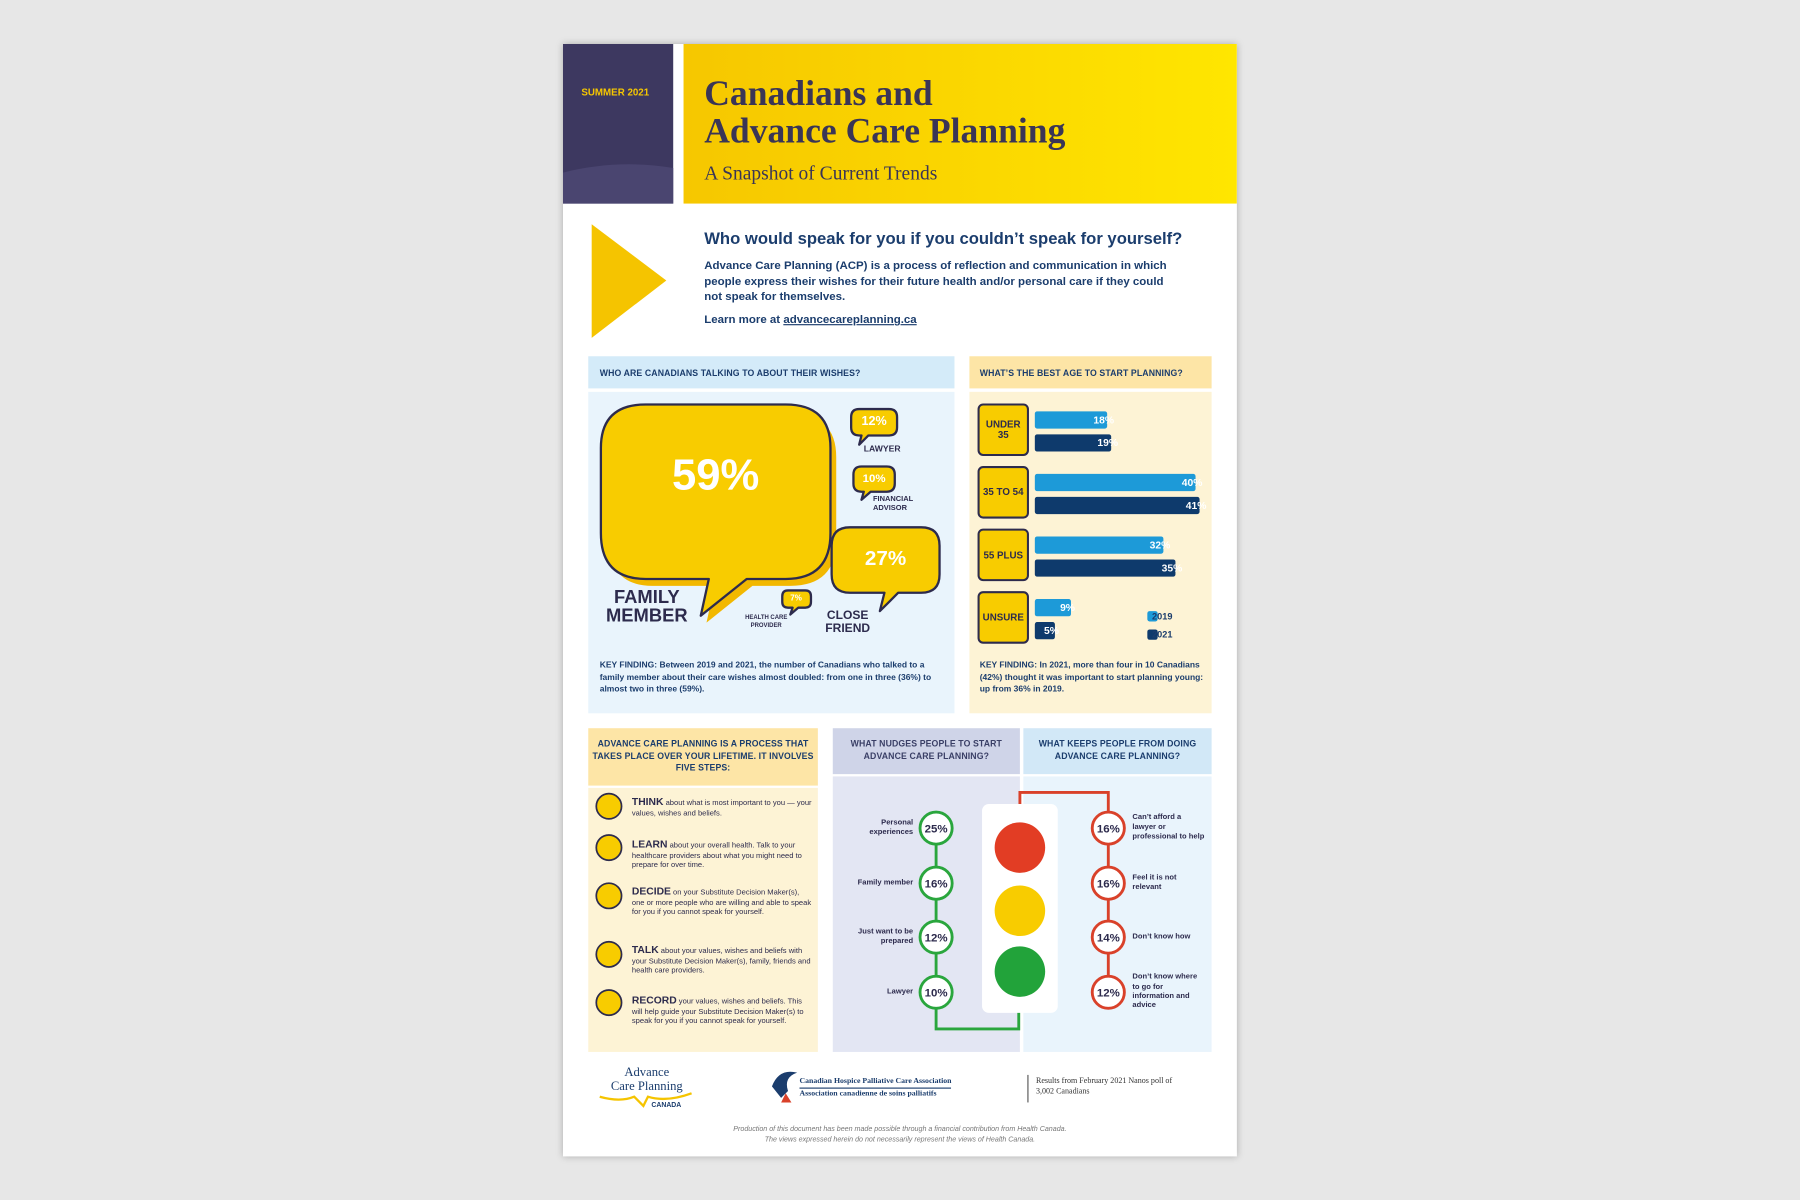  What do you see at coordinates (703, 919) in the screenshot?
I see `panel` at bounding box center [703, 919].